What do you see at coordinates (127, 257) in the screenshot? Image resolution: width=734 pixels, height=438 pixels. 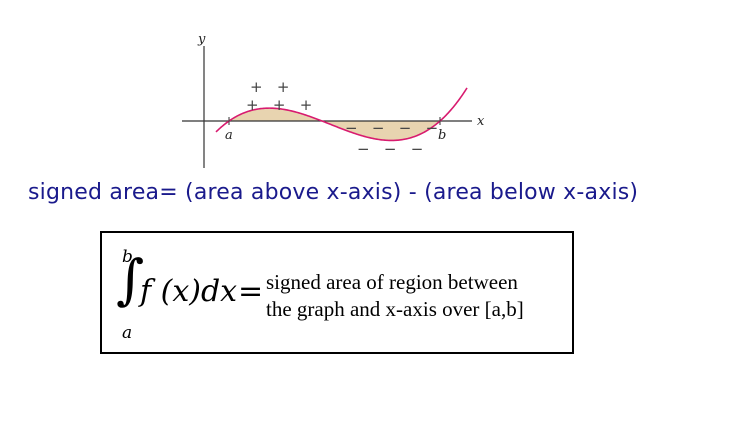 I see `upper-limit: b` at bounding box center [127, 257].